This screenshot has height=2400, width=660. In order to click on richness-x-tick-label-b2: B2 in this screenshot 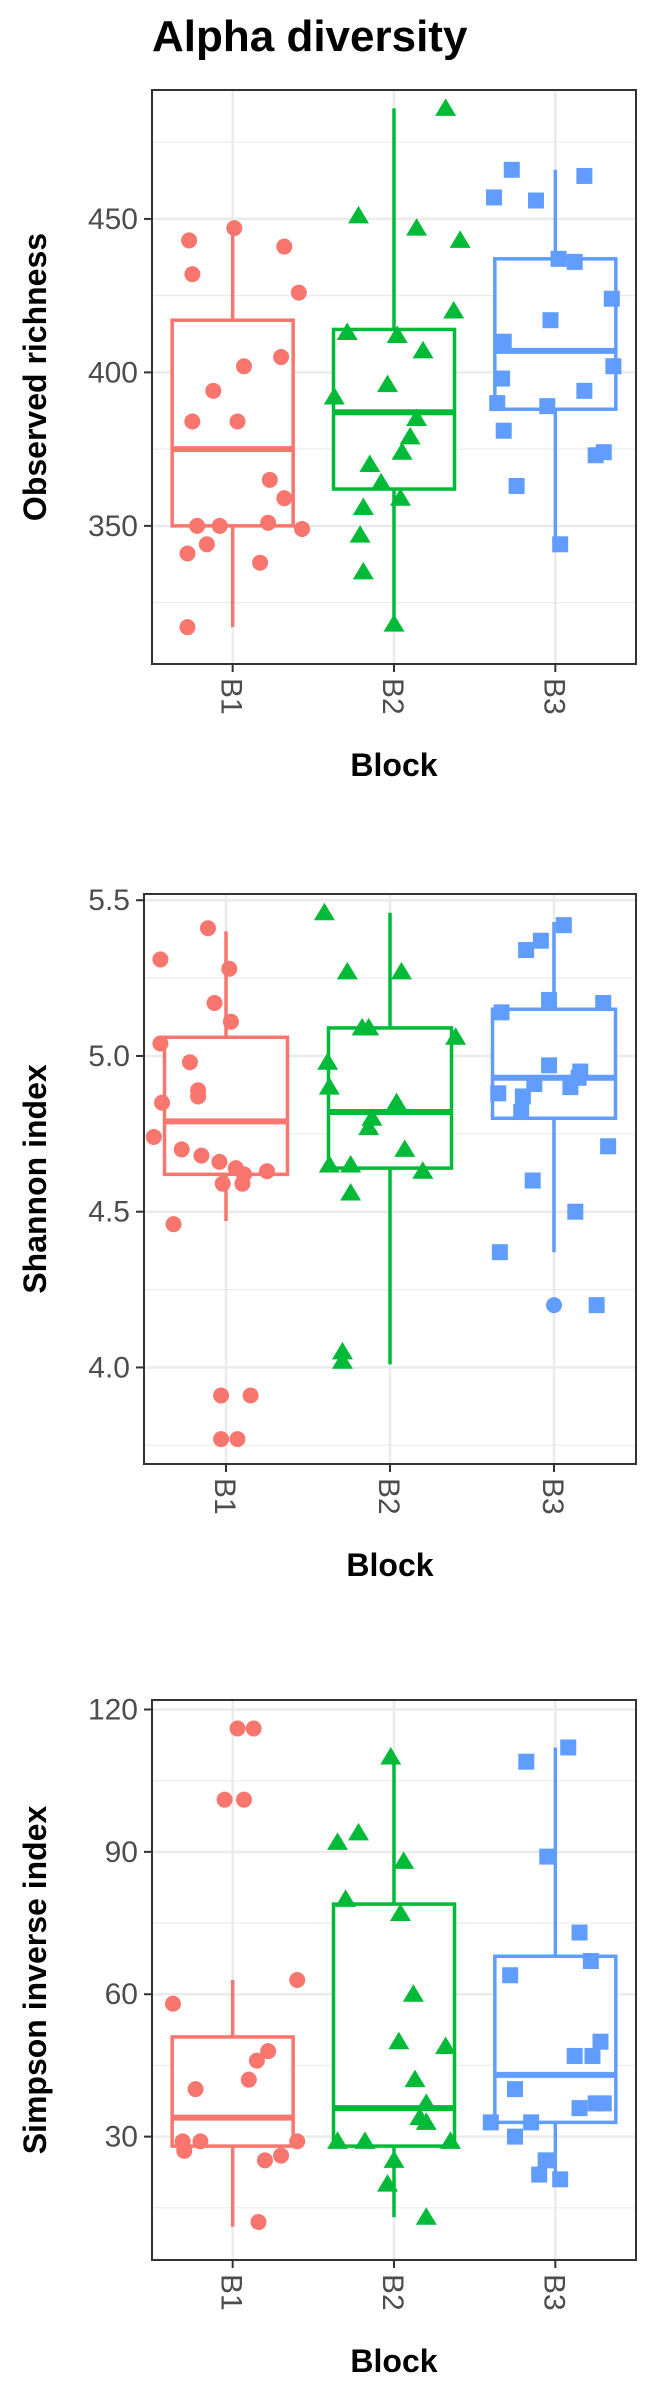, I will do `click(392, 696)`.